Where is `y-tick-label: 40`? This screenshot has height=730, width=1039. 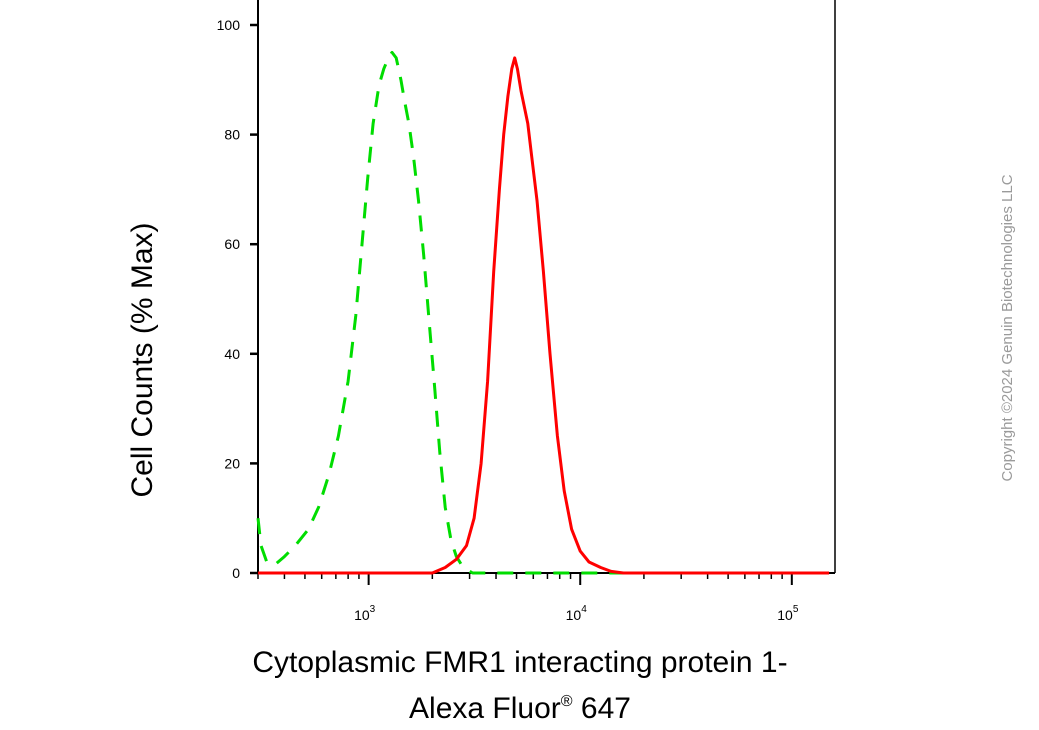 y-tick-label: 40 is located at coordinates (232, 354).